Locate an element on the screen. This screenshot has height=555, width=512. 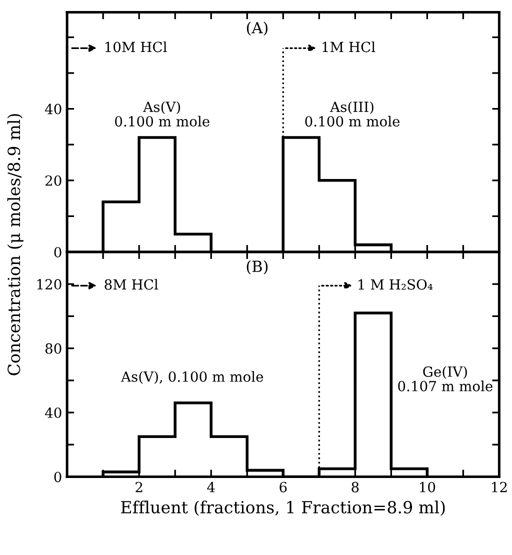
x-tick-label: 10 is located at coordinates (428, 487).